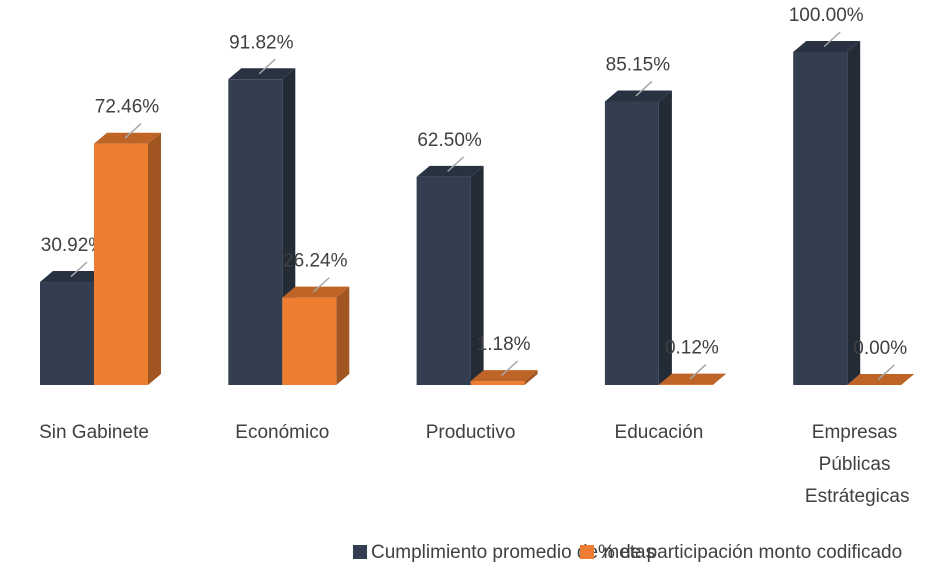 The image size is (948, 570). What do you see at coordinates (692, 348) in the screenshot?
I see `data-label: 0.12%` at bounding box center [692, 348].